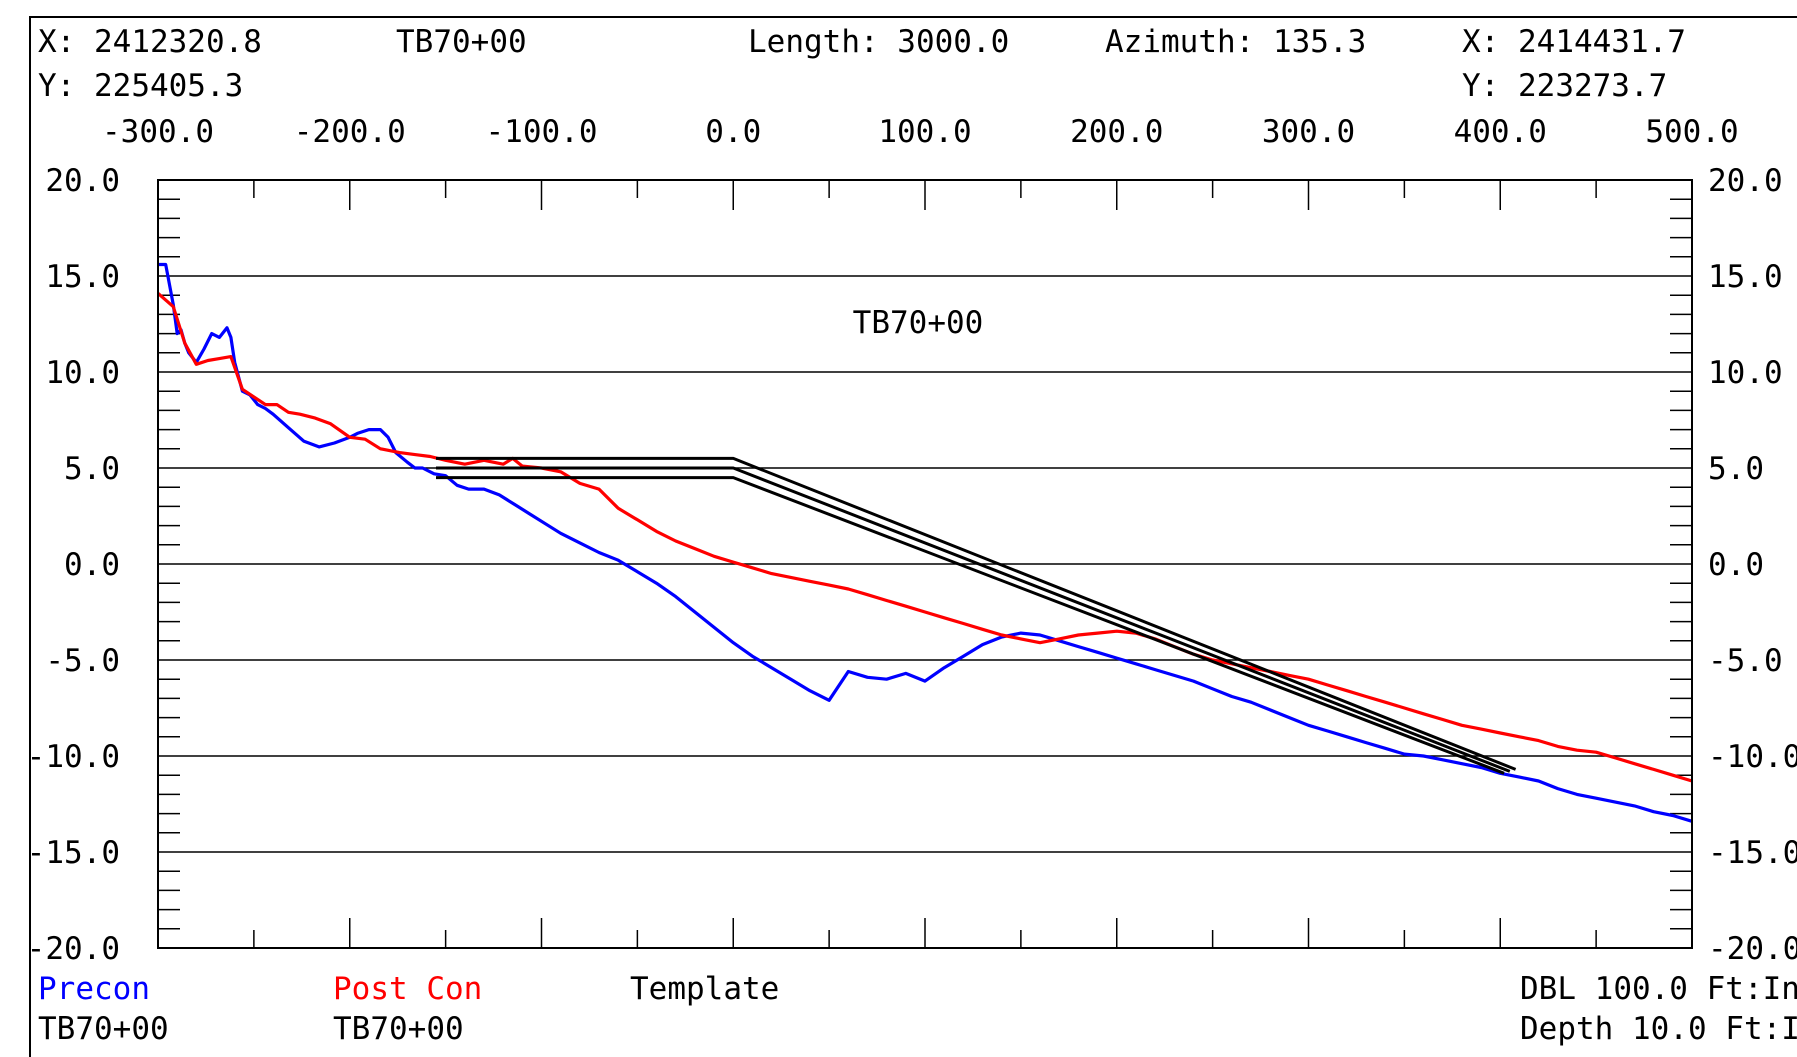  What do you see at coordinates (1745, 181) in the screenshot?
I see `y-tick-label-right: 20.0` at bounding box center [1745, 181].